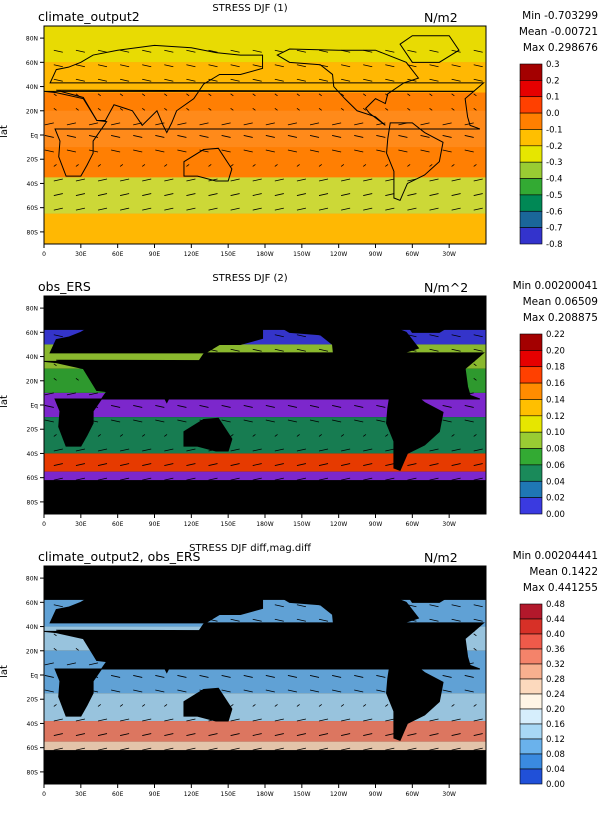  What do you see at coordinates (554, 229) in the screenshot?
I see `colorbar-label: -0.7` at bounding box center [554, 229].